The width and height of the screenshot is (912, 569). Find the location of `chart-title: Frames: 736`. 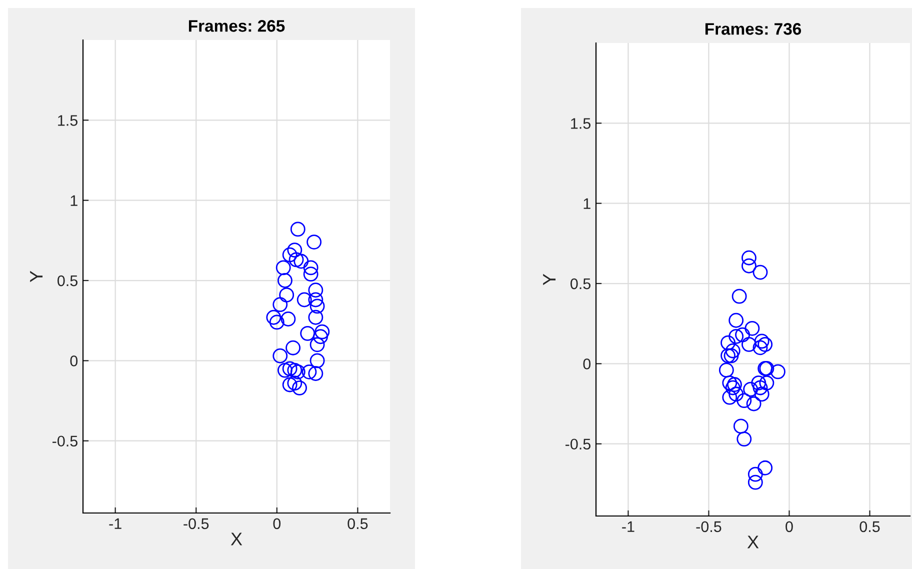

chart-title: Frames: 736 is located at coordinates (753, 29).